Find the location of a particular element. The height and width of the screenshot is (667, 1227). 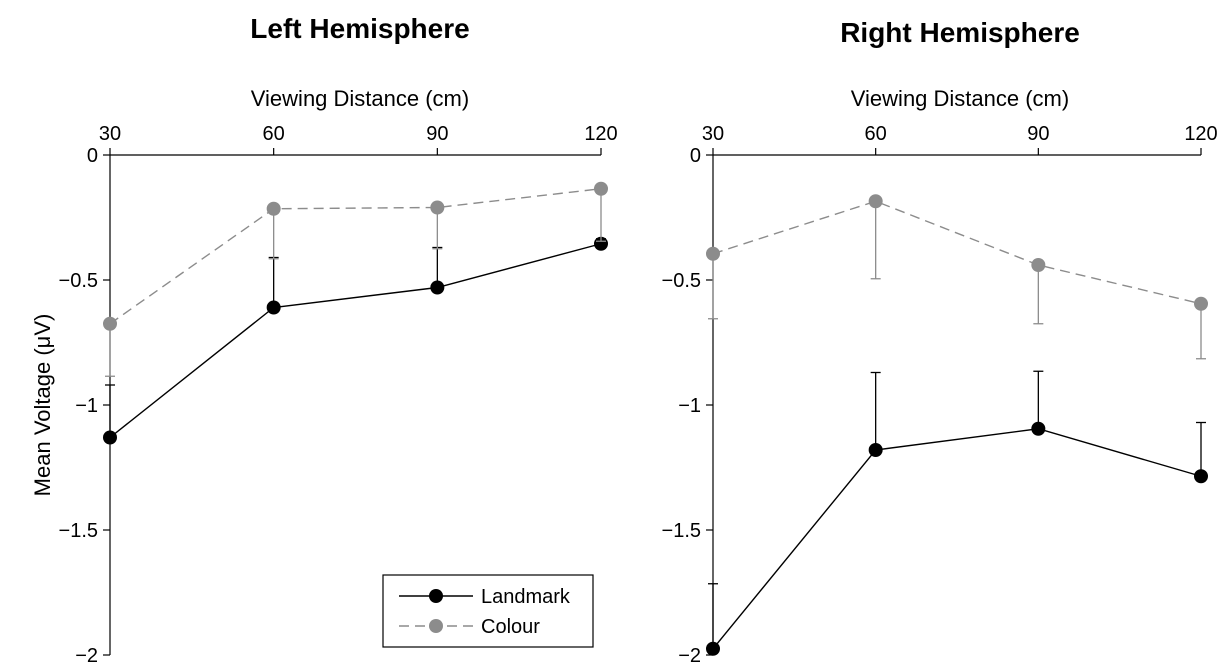

legend-label-colour: Colour is located at coordinates (510, 627).